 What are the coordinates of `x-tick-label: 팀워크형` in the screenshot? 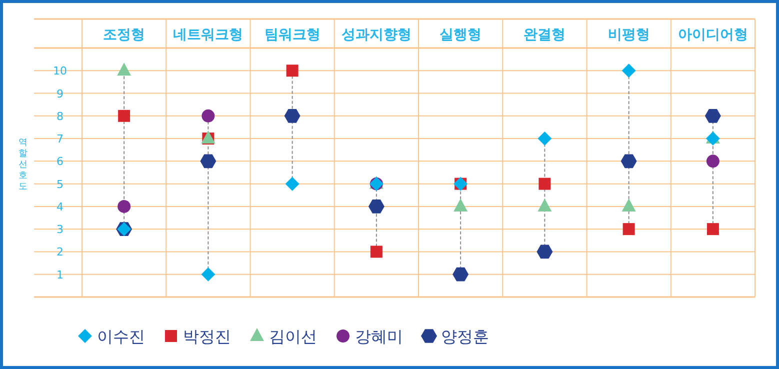 It's located at (292, 35).